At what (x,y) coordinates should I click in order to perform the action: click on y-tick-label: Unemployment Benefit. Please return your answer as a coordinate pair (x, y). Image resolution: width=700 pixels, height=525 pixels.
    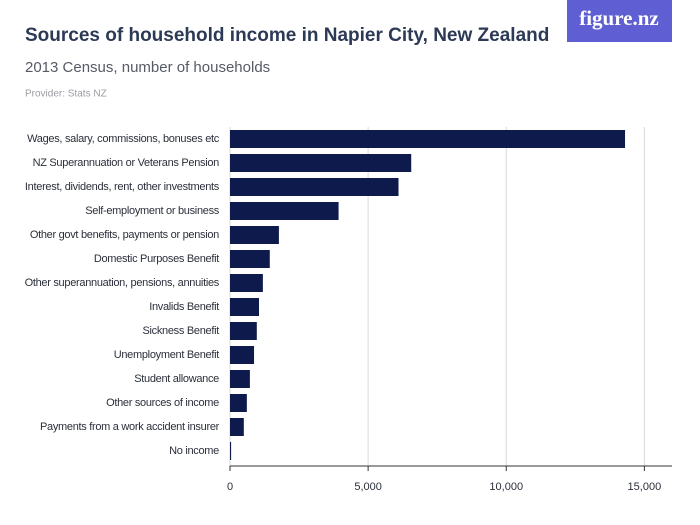
    Looking at the image, I should click on (167, 355).